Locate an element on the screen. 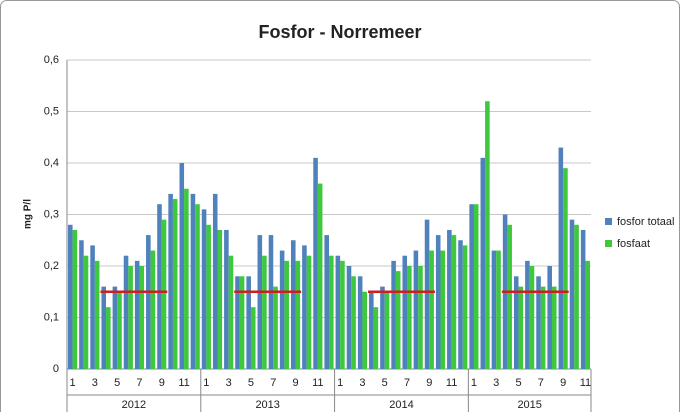 This screenshot has height=417, width=680. group-label: 2012 is located at coordinates (134, 405).